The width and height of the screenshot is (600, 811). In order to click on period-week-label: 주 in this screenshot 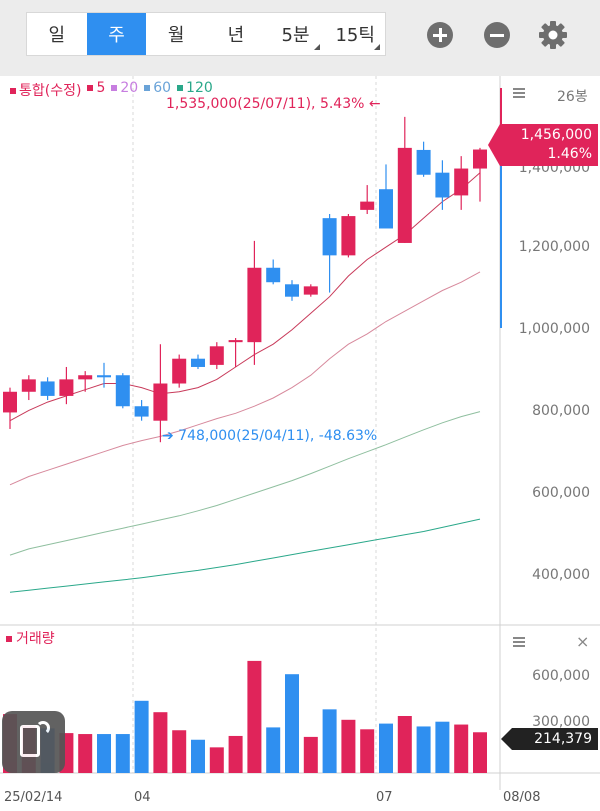, I will do `click(116, 35)`.